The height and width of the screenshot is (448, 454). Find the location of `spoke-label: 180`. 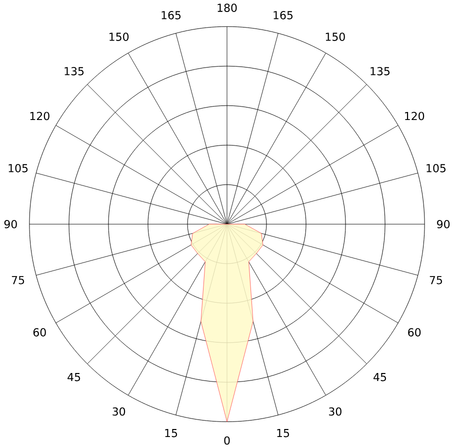

spoke-label: 180 is located at coordinates (227, 8).